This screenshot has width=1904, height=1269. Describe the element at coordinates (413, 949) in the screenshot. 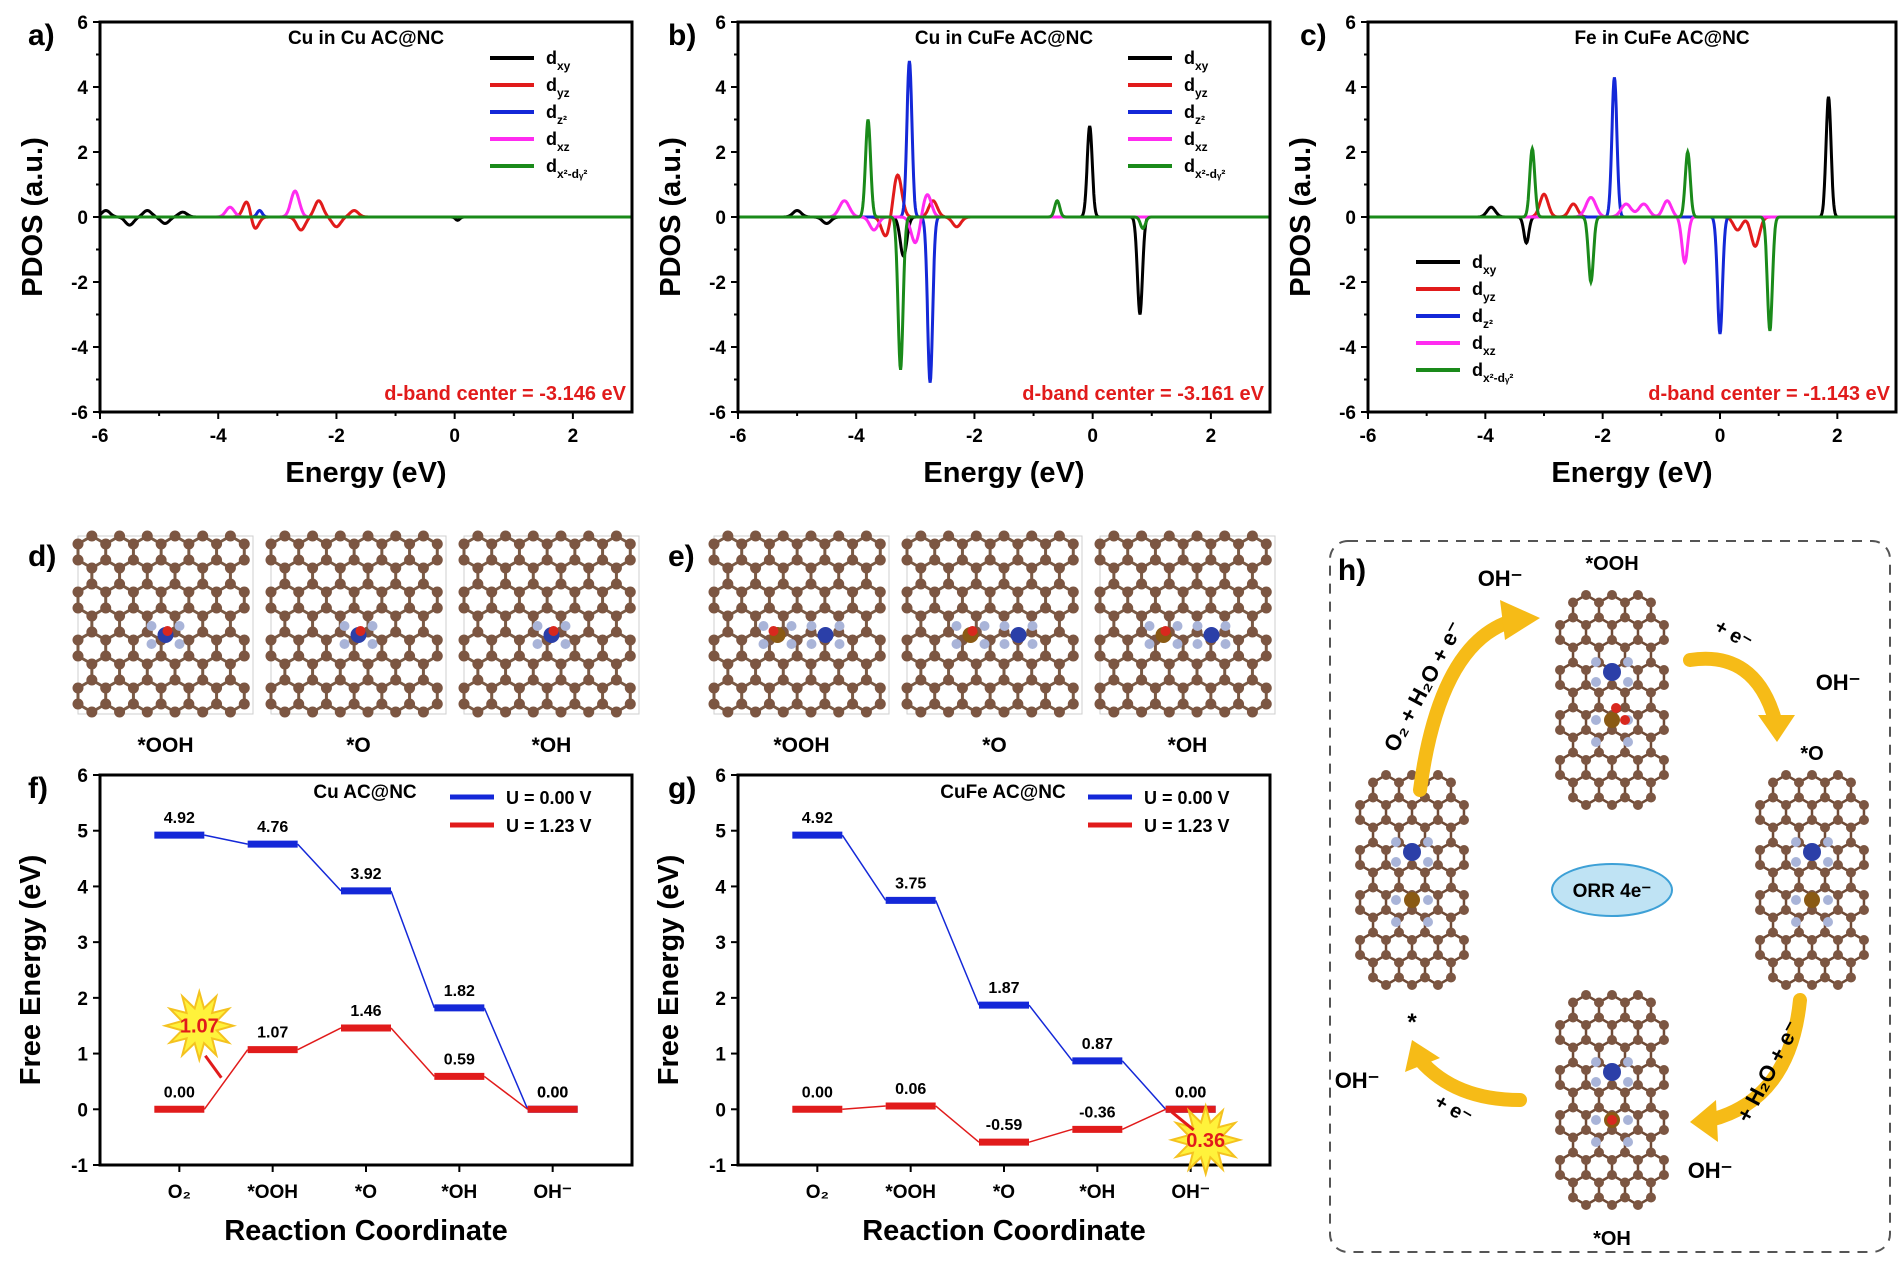

I see `step-connector` at that location.